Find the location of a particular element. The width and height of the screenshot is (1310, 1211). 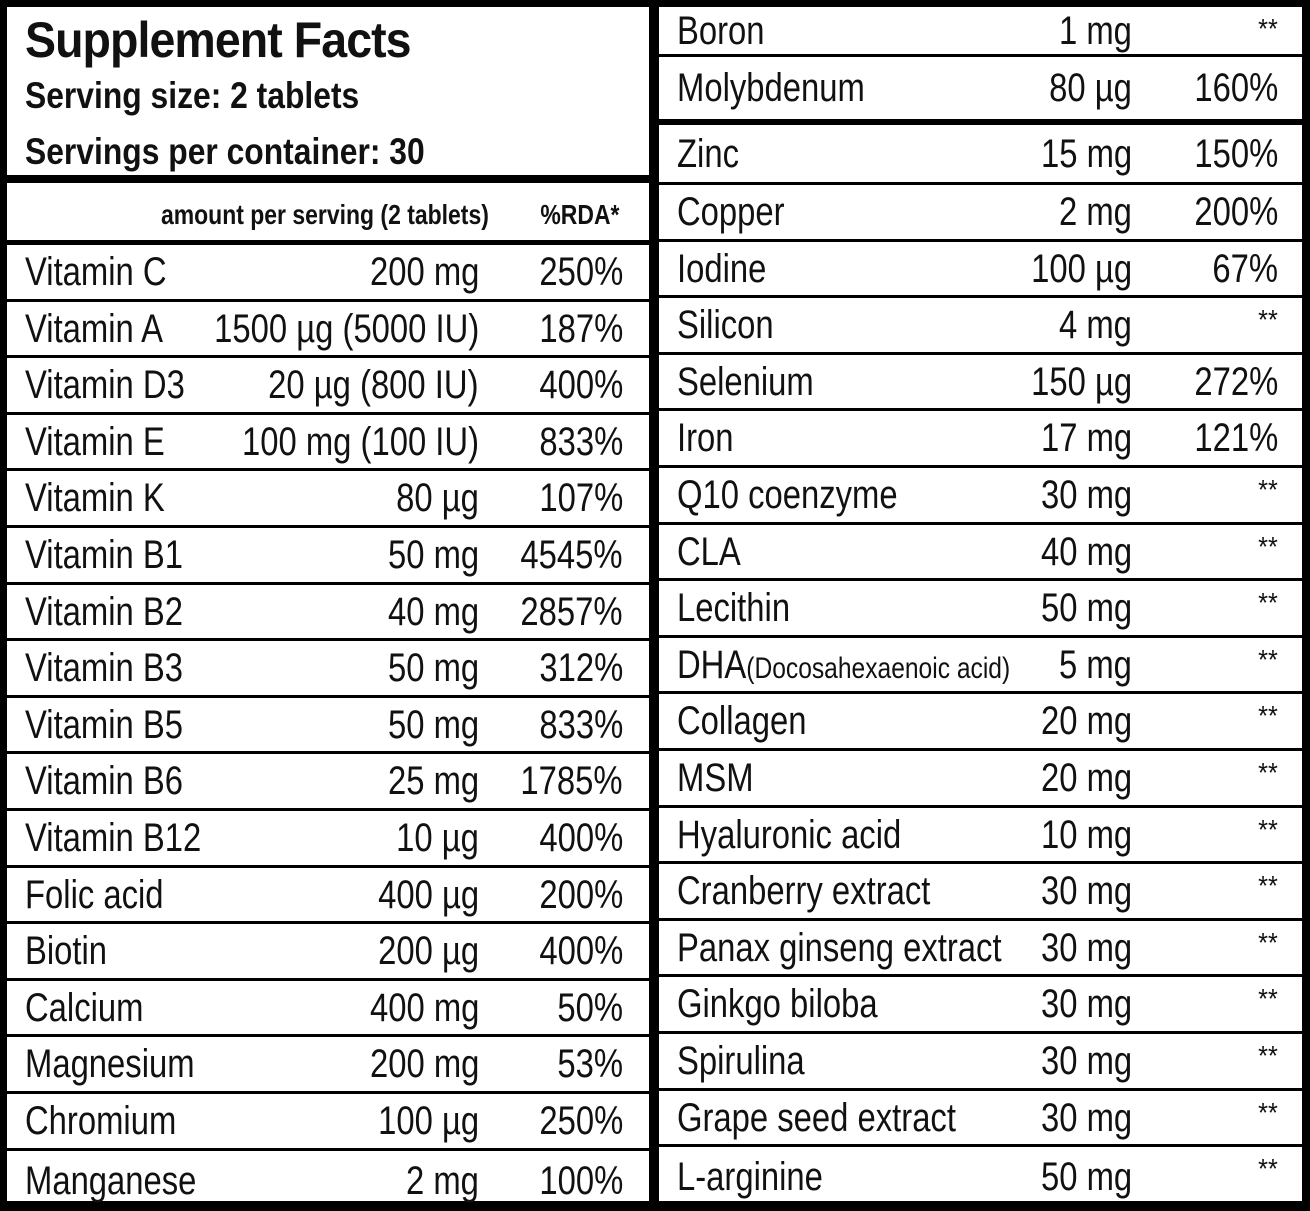

rda-value: 4545% is located at coordinates (571, 555).